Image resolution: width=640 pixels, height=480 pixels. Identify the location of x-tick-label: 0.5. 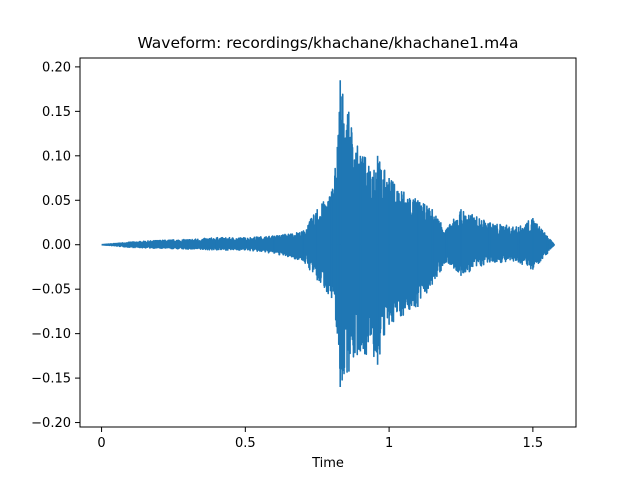
(245, 443).